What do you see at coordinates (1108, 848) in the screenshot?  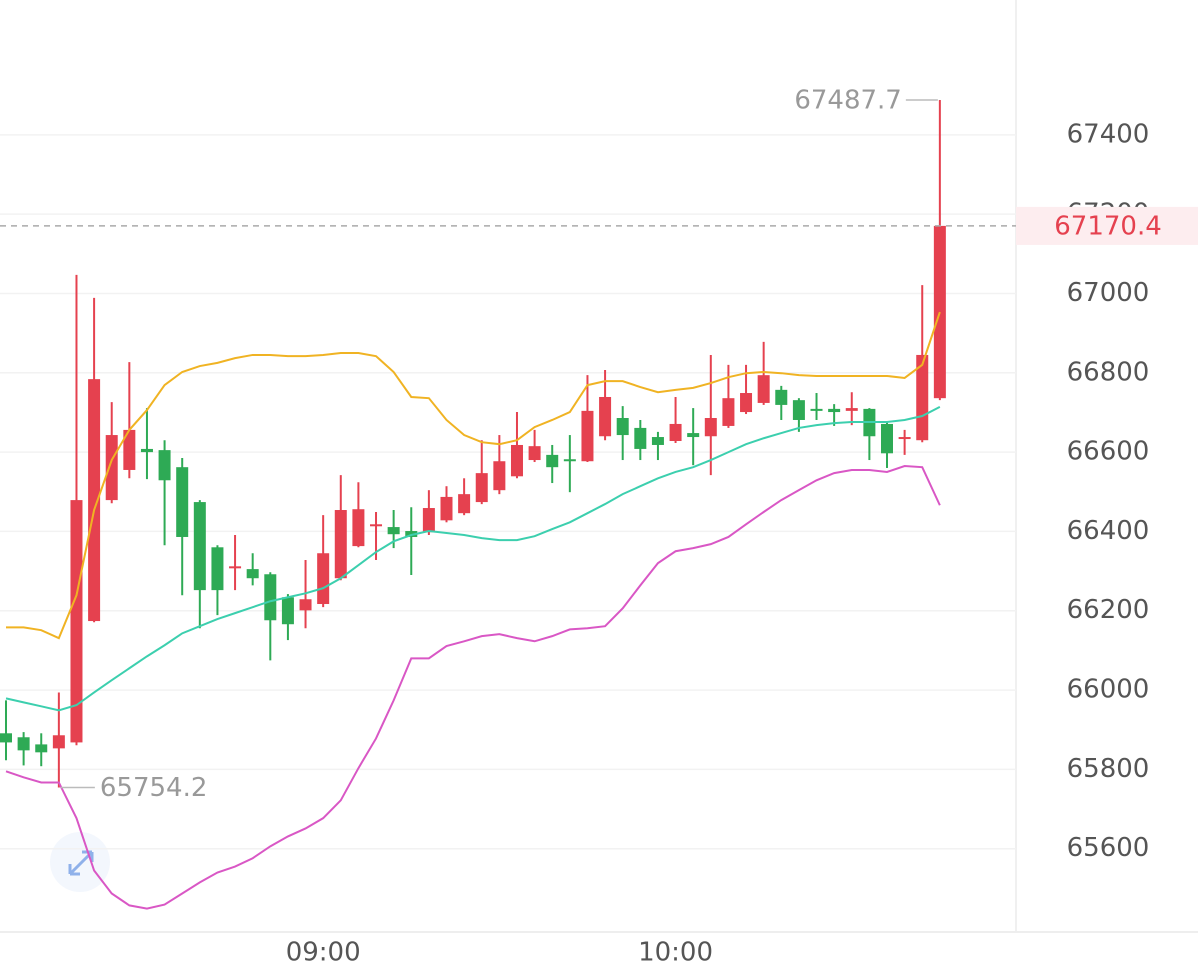 I see `y-tick-label: 65600` at bounding box center [1108, 848].